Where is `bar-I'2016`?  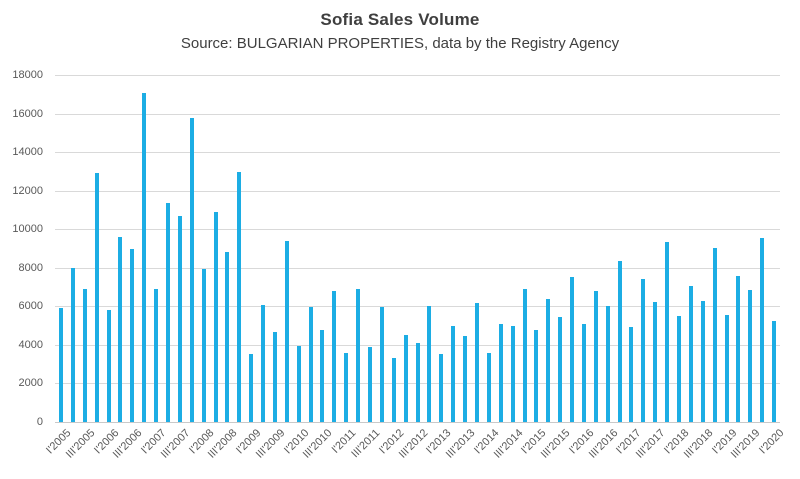
bar-I'2016 is located at coordinates (583, 372).